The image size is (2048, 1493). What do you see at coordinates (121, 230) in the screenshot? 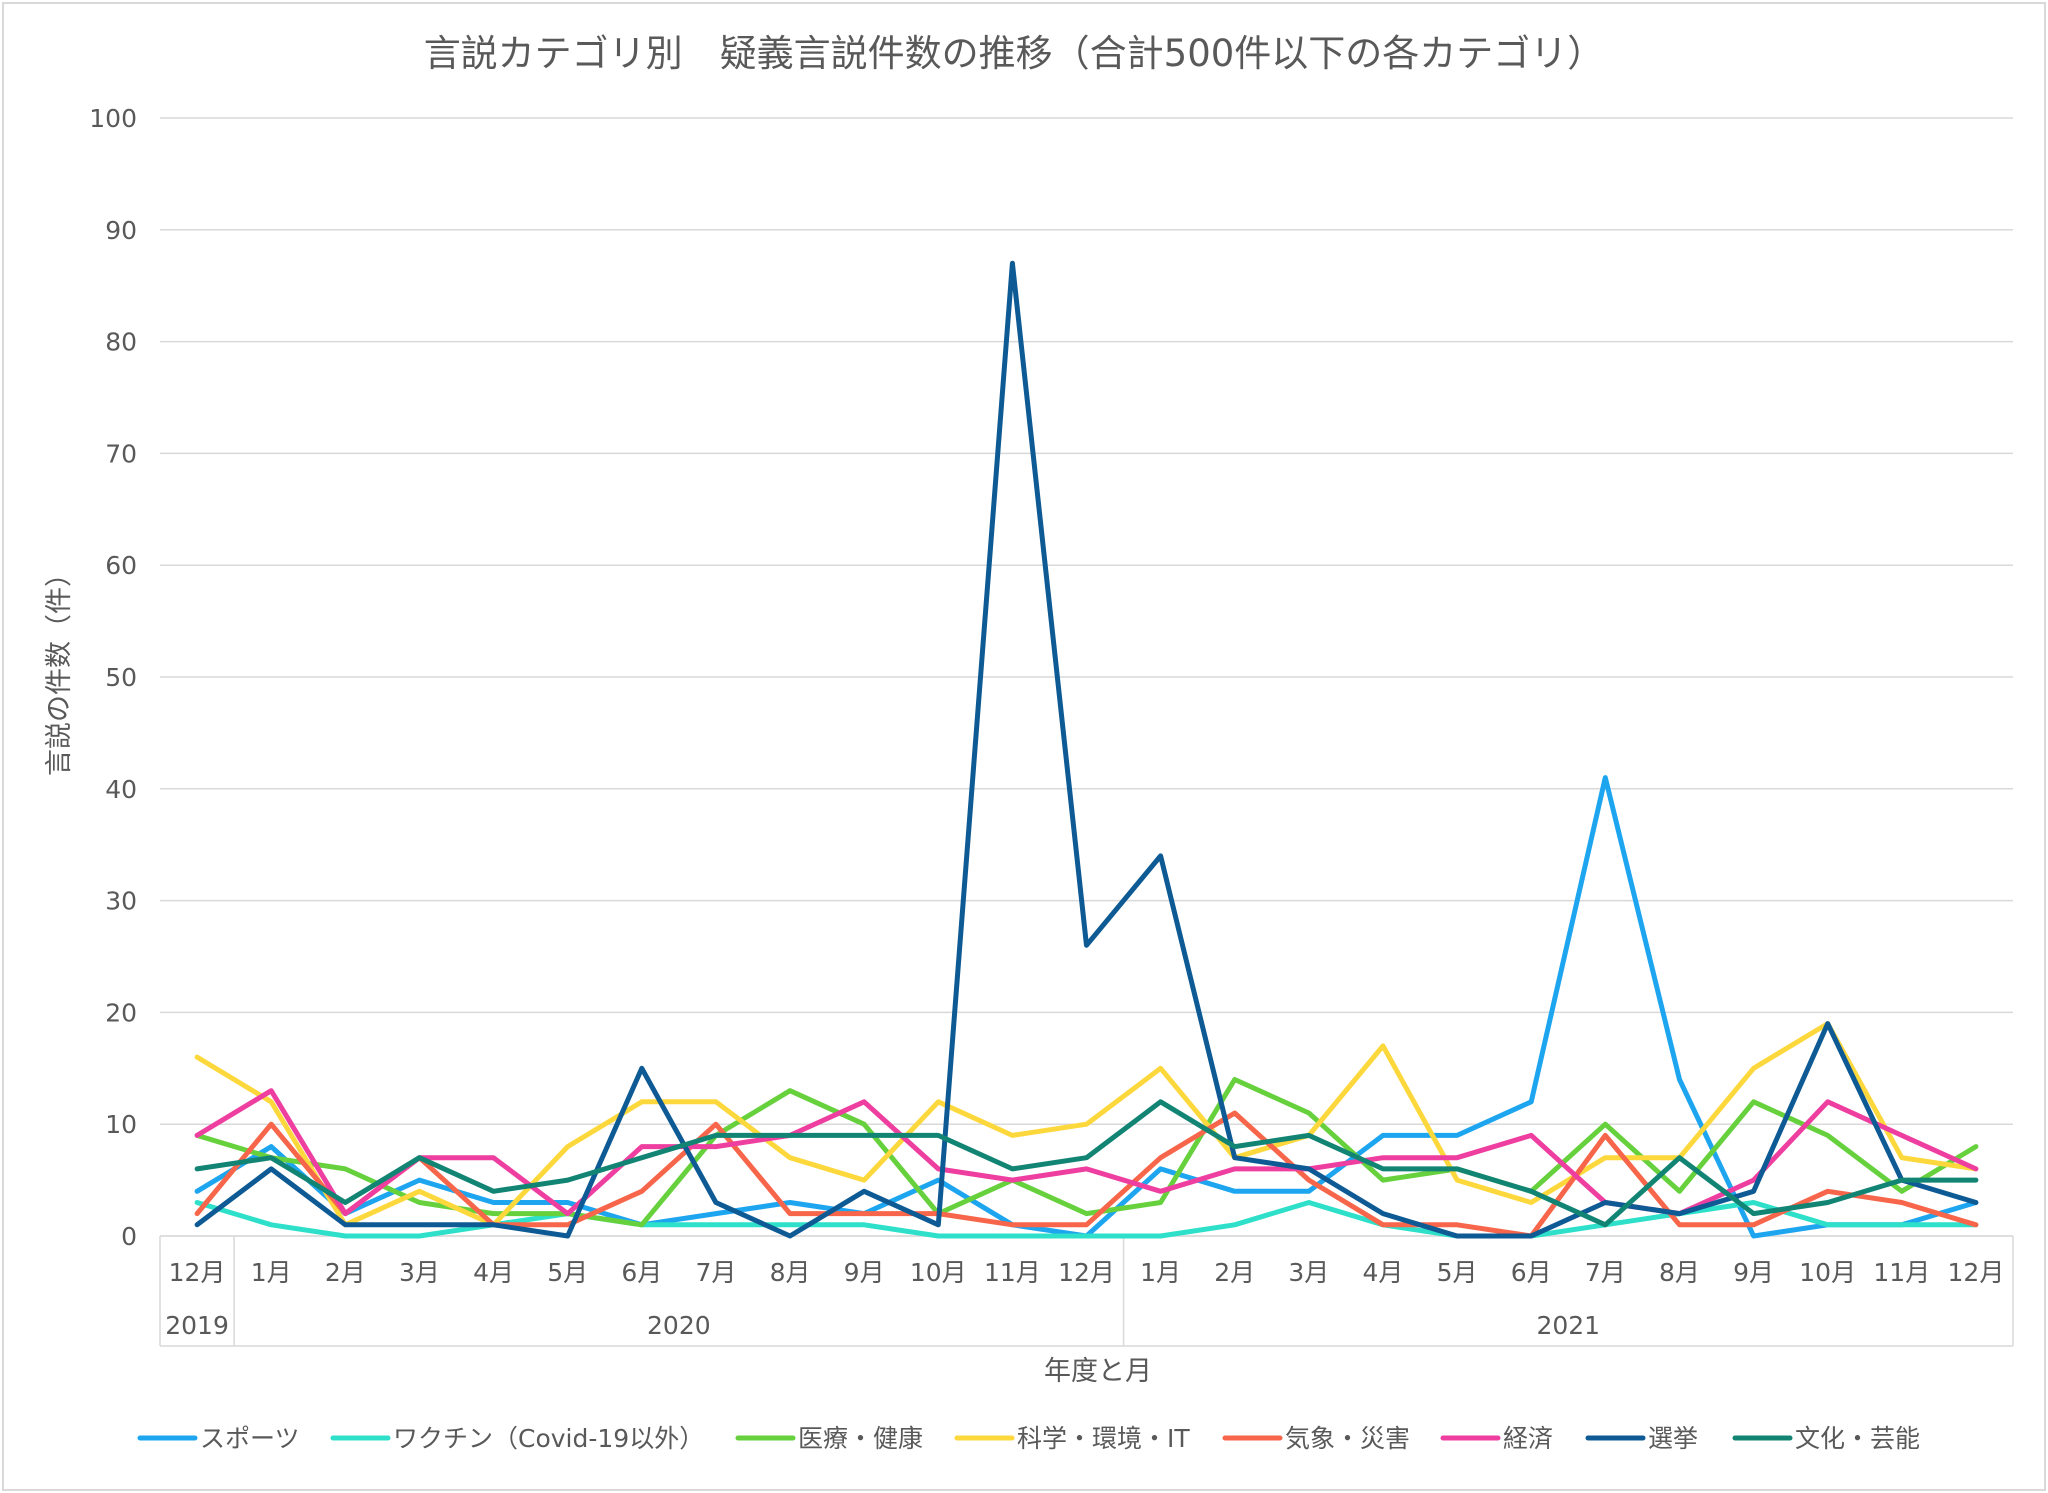
I see `y-tick-label: 90` at bounding box center [121, 230].